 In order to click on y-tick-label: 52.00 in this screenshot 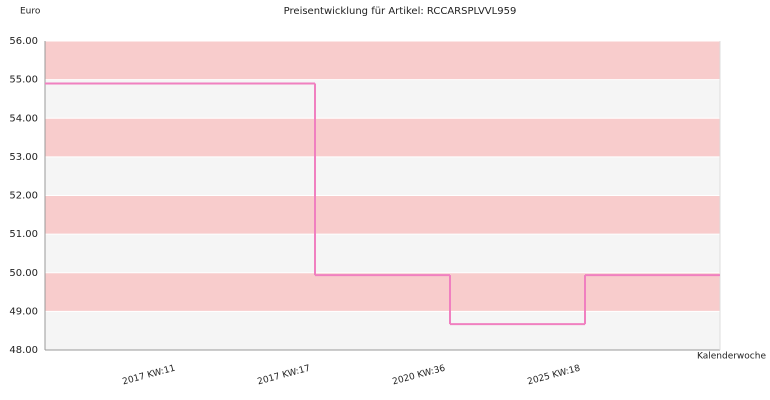, I will do `click(23, 196)`.